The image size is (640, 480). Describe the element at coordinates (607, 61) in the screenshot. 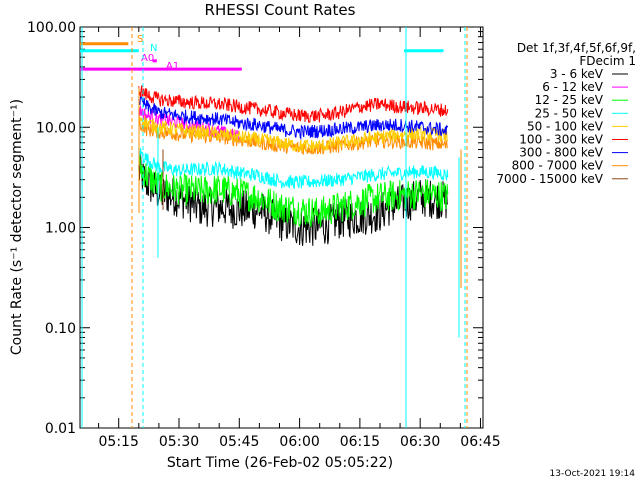

I see `legend-header: FDecim 1` at that location.